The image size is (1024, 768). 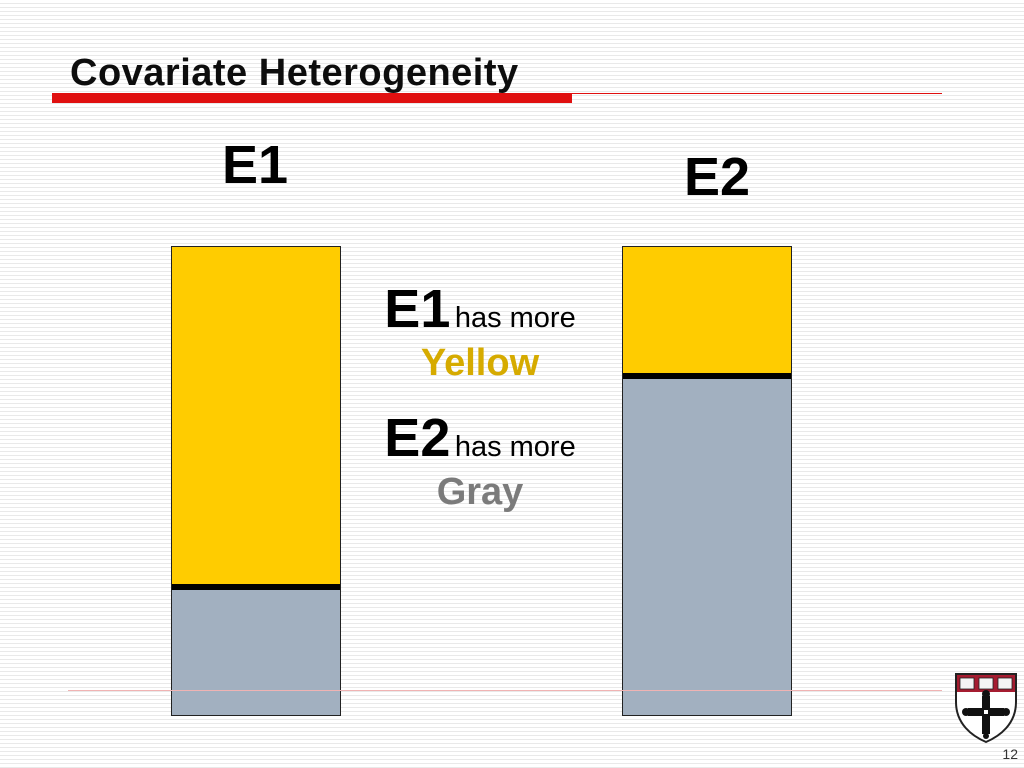 What do you see at coordinates (255, 165) in the screenshot?
I see `env-label-e1: E1` at bounding box center [255, 165].